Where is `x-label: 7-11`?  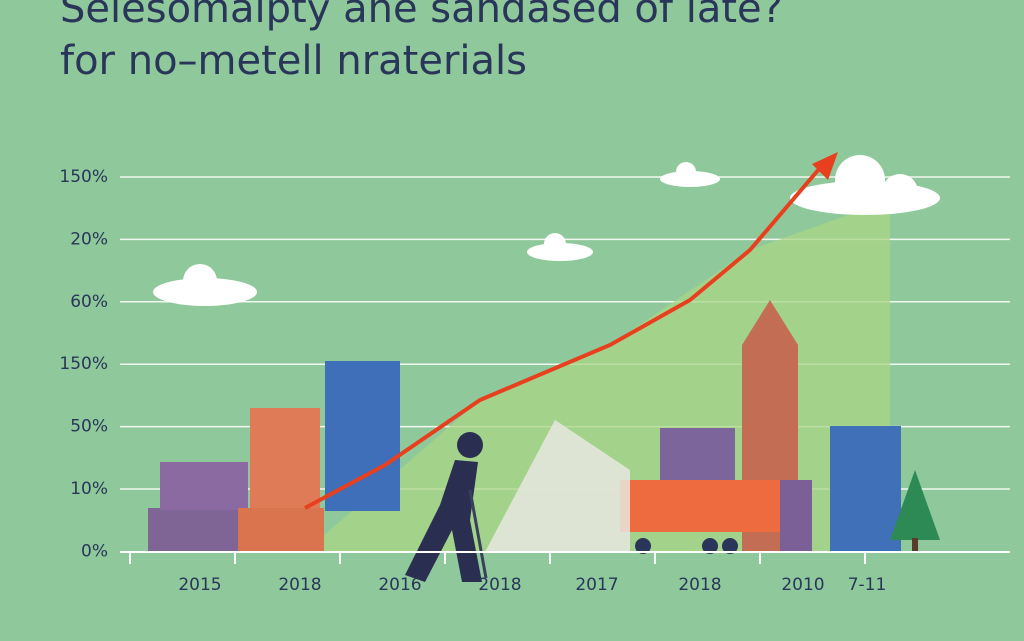
x-label: 7-11 is located at coordinates (867, 585).